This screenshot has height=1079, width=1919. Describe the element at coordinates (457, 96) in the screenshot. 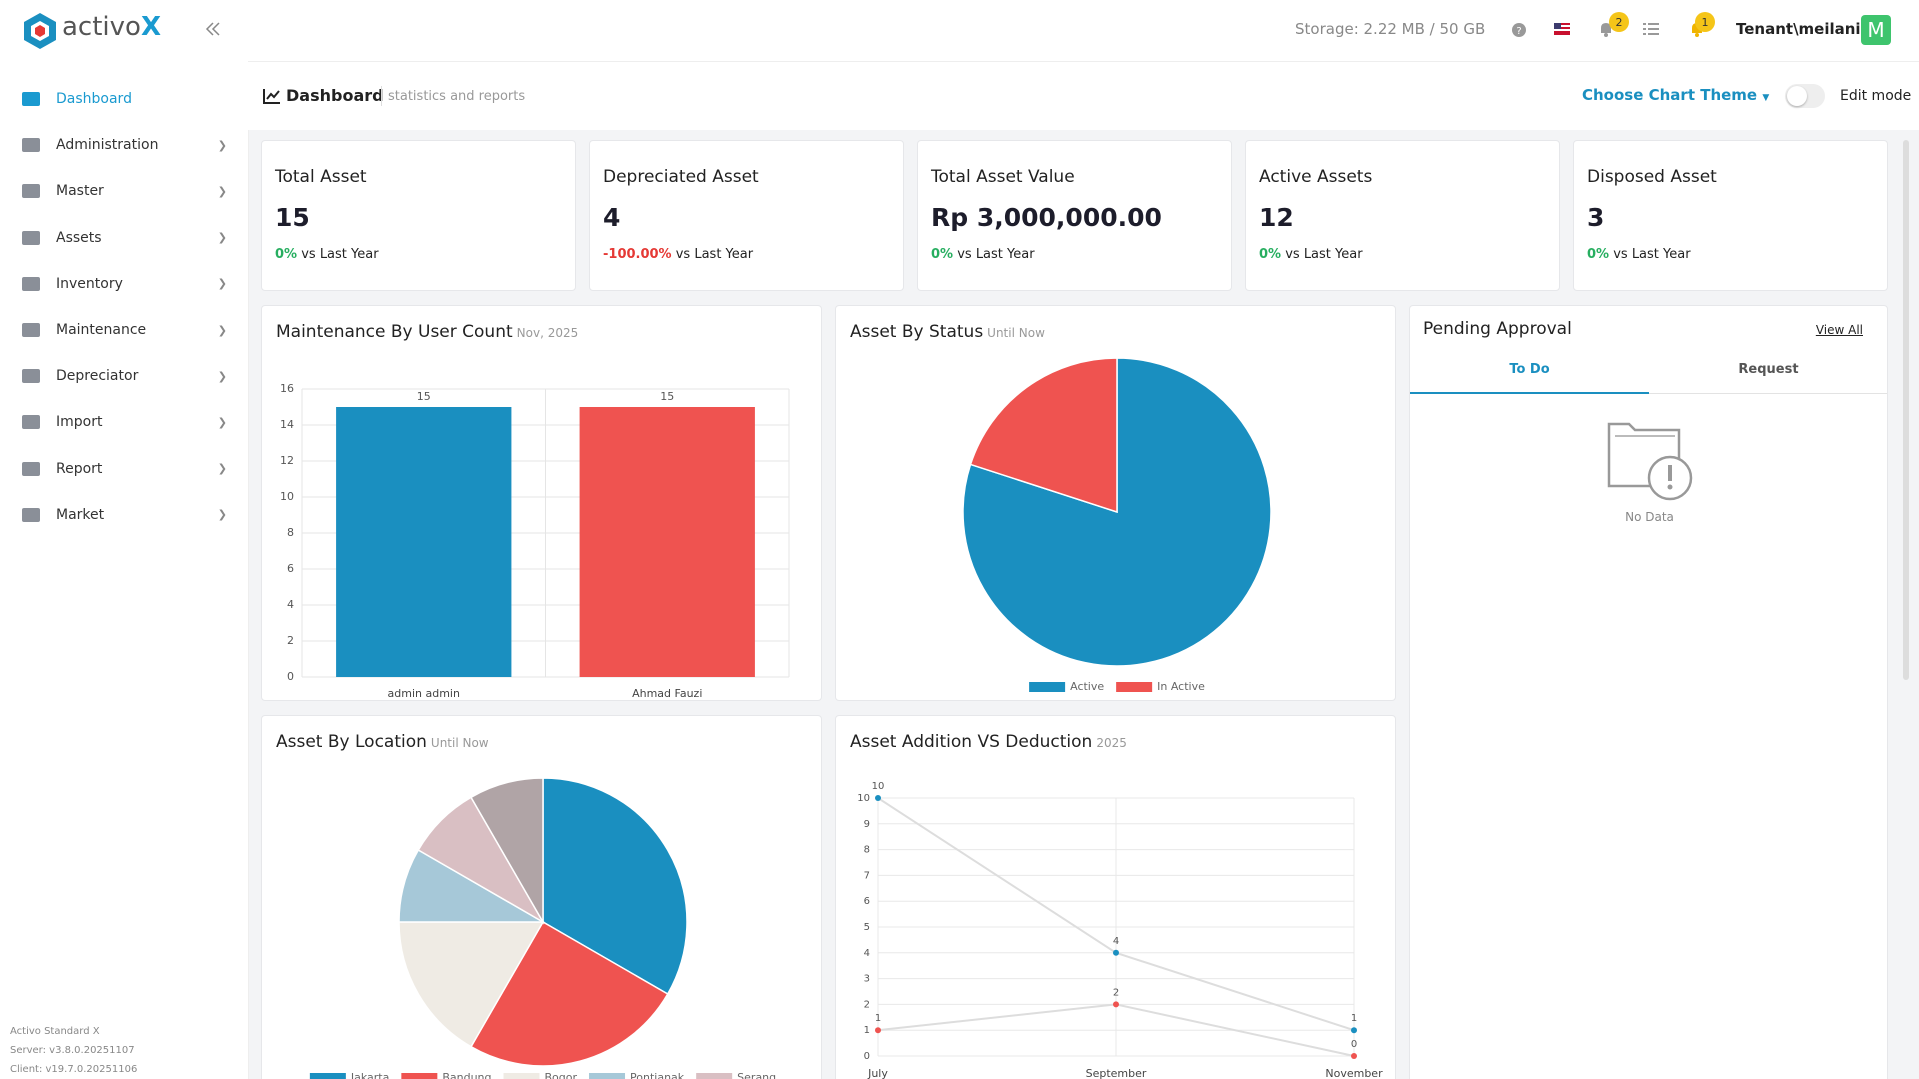

I see `page-subtitle: statistics and reports` at that location.